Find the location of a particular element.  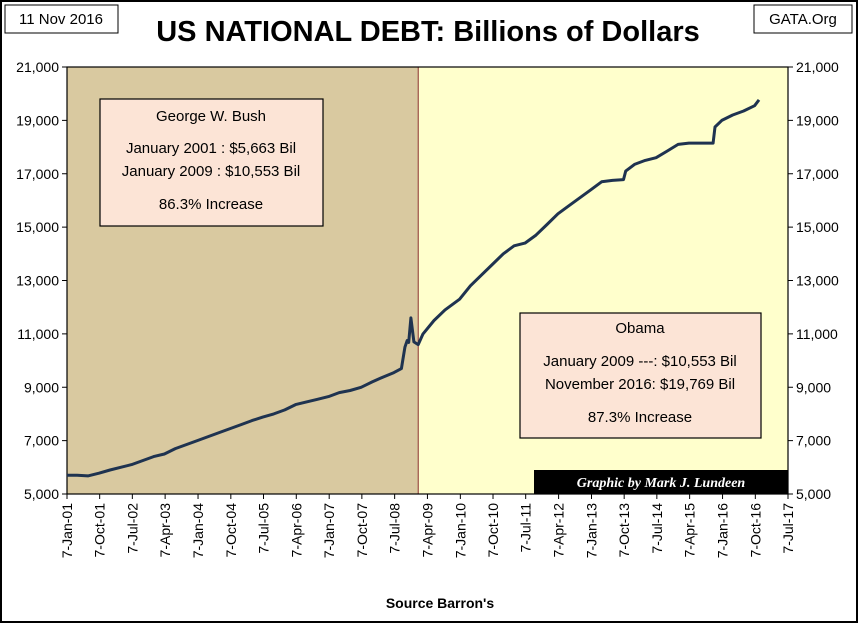

y-tick-label-left: 15,000 is located at coordinates (37, 227).